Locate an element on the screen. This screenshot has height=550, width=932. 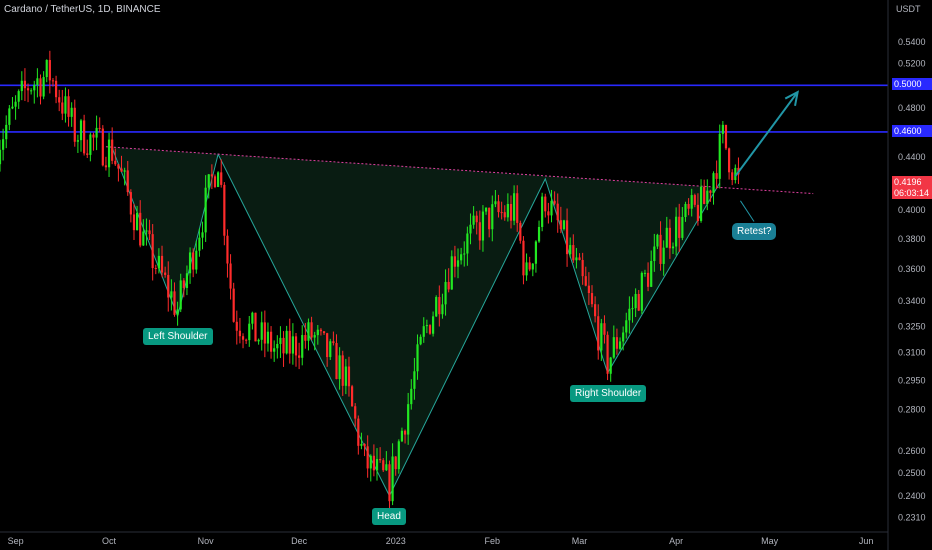
y-tick-label: 0.3400 is located at coordinates (912, 301).